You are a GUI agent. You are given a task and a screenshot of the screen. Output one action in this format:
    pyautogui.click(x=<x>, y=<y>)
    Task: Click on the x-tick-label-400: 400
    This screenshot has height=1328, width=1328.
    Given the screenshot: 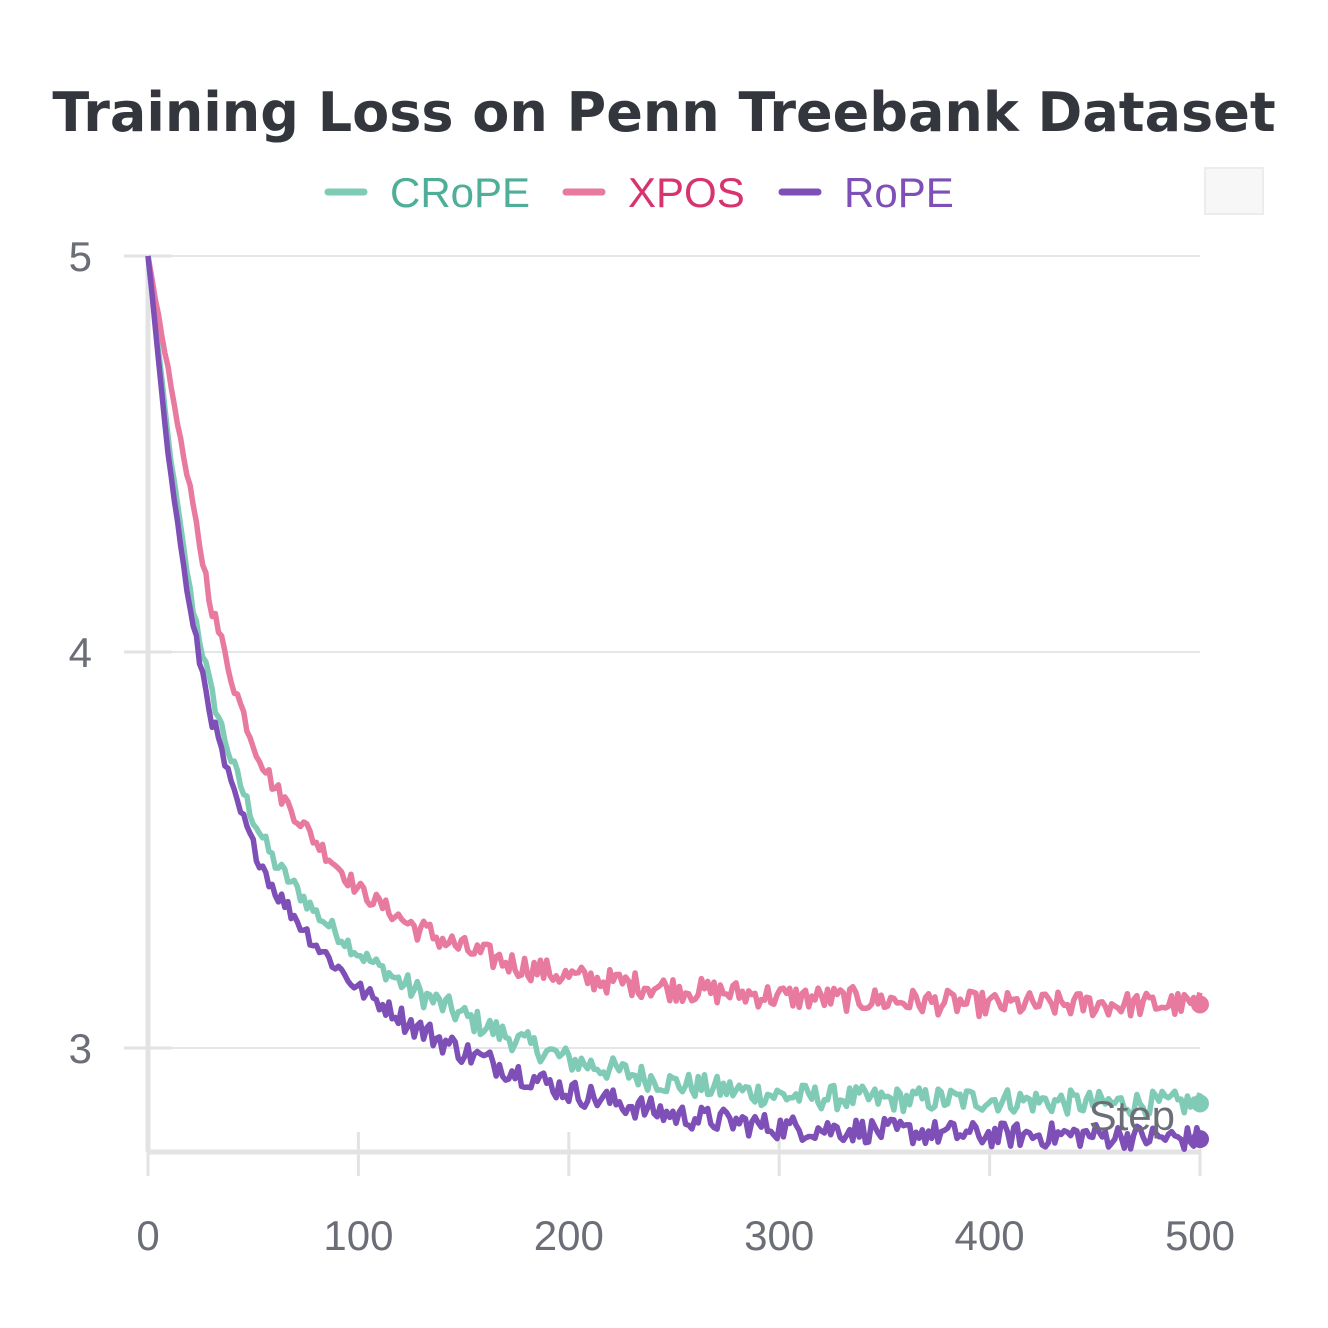 What is the action you would take?
    pyautogui.click(x=990, y=1235)
    